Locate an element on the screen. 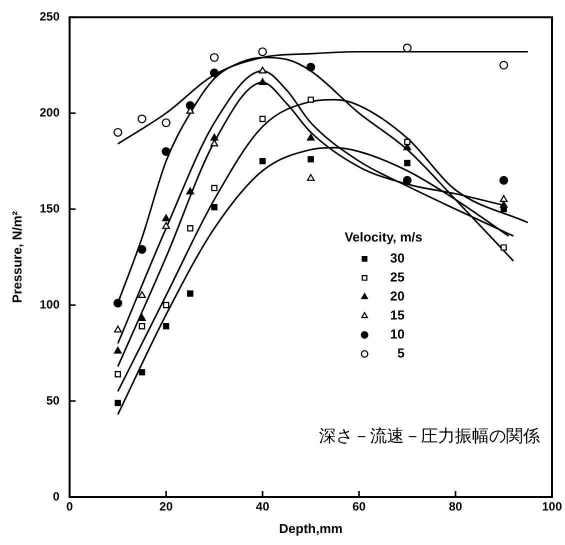 The width and height of the screenshot is (565, 545). legend-label: 20 is located at coordinates (397, 296).